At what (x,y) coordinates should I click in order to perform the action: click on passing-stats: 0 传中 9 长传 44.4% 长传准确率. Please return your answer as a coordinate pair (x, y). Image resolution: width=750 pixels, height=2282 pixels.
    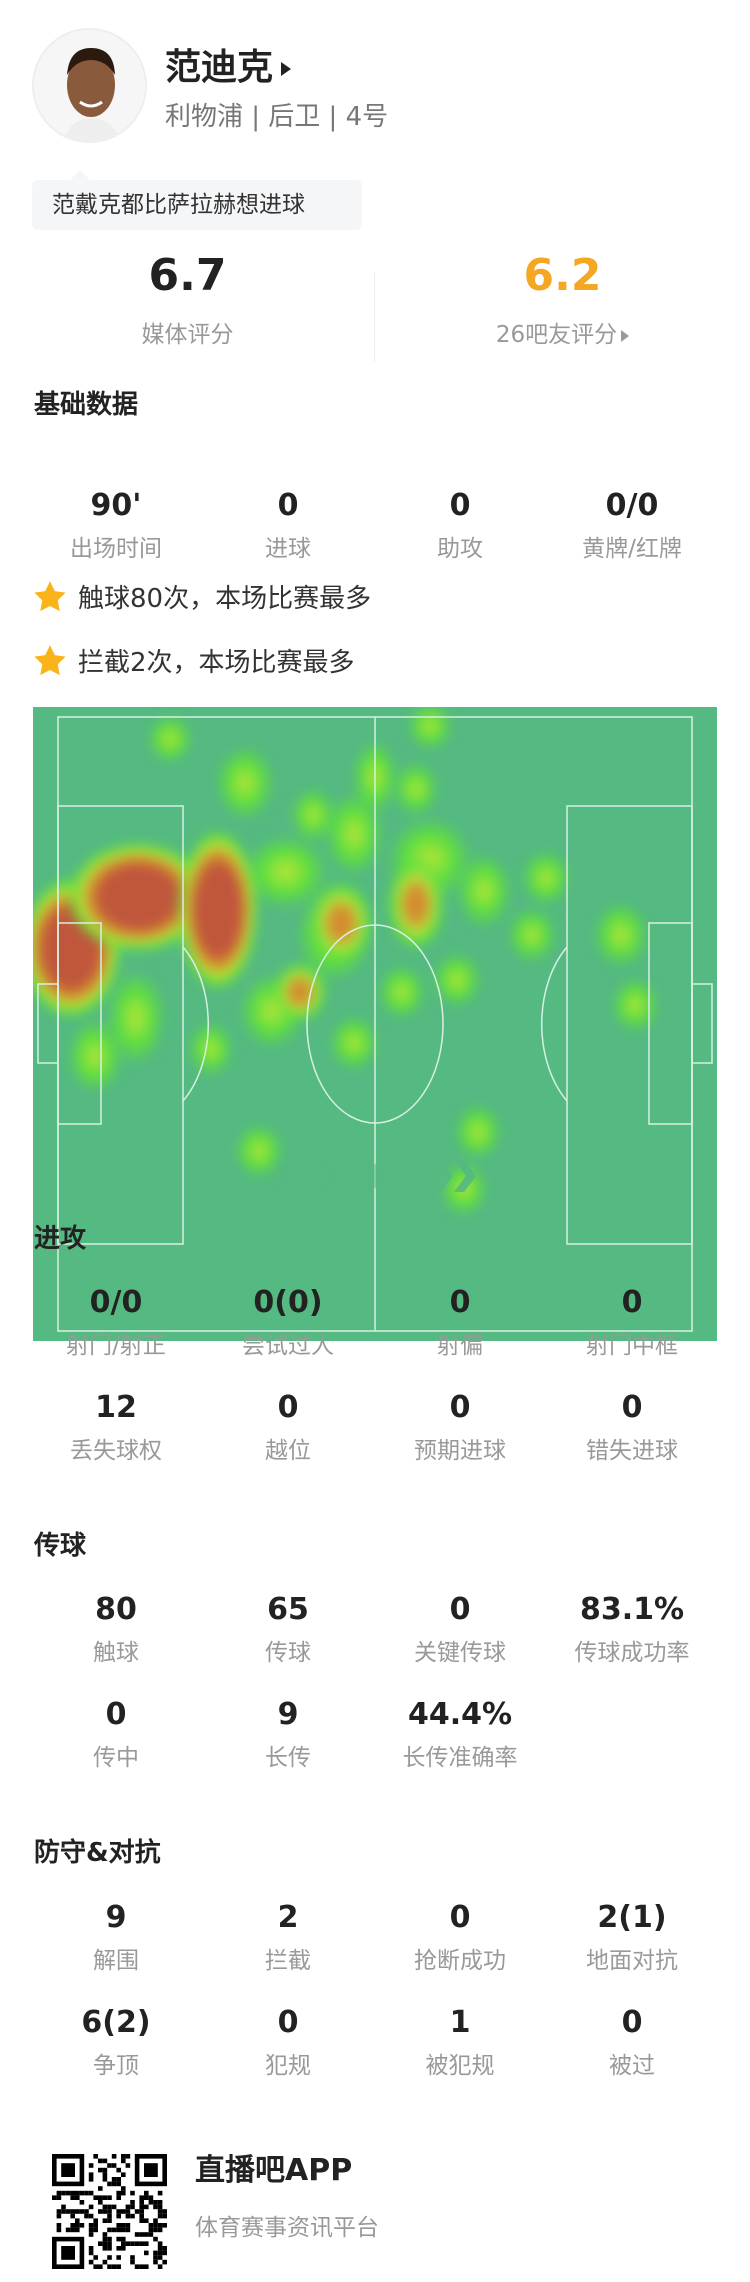
    Looking at the image, I should click on (375, 1734).